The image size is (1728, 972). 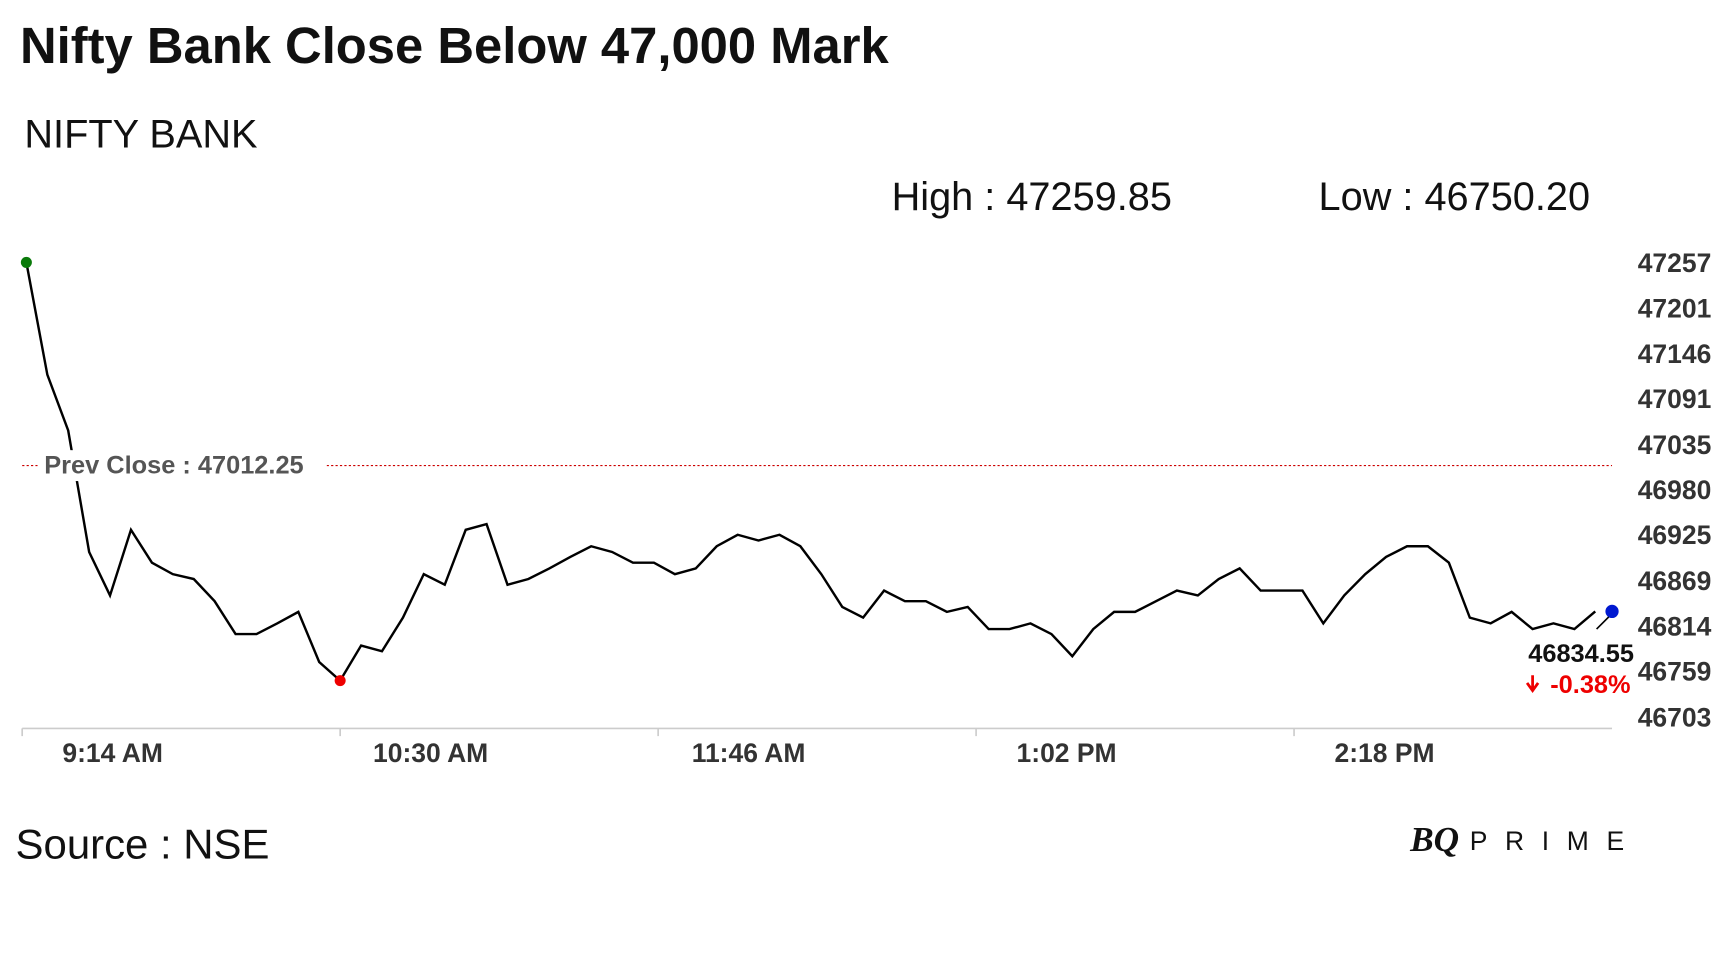 I want to click on last-marker, so click(x=1612, y=611).